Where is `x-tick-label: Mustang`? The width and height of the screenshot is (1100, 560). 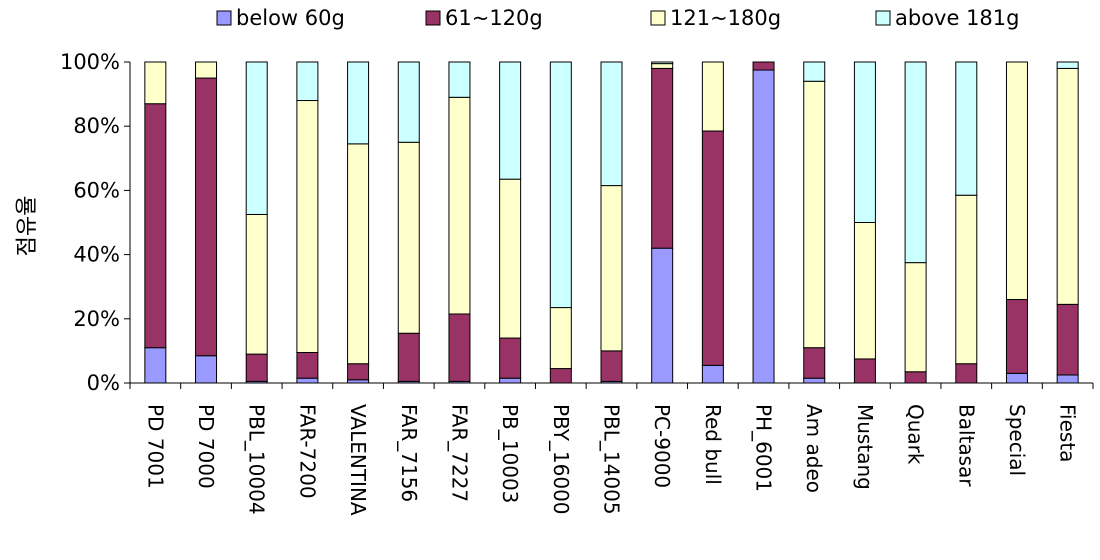
x-tick-label: Mustang is located at coordinates (865, 447).